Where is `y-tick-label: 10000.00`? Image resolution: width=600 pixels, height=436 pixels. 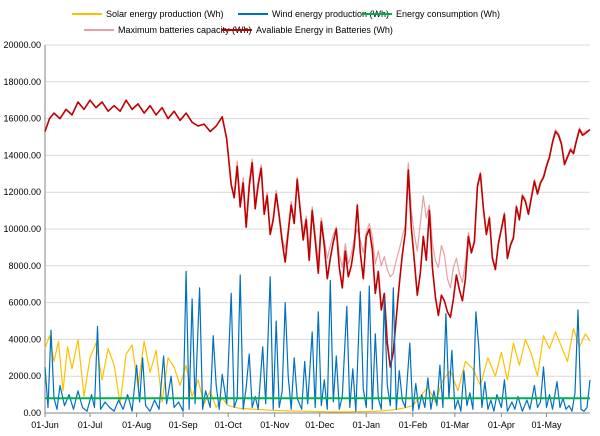
y-tick-label: 10000.00 is located at coordinates (22, 229).